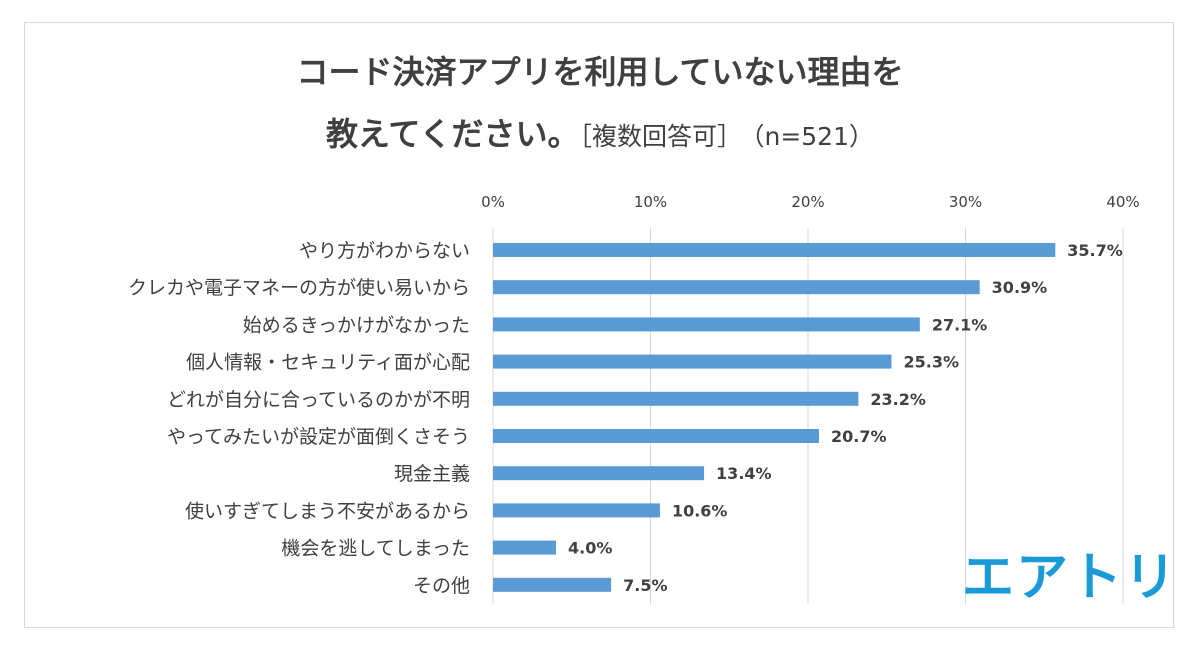  Describe the element at coordinates (650, 202) in the screenshot. I see `x-tick-label: 10%` at that location.